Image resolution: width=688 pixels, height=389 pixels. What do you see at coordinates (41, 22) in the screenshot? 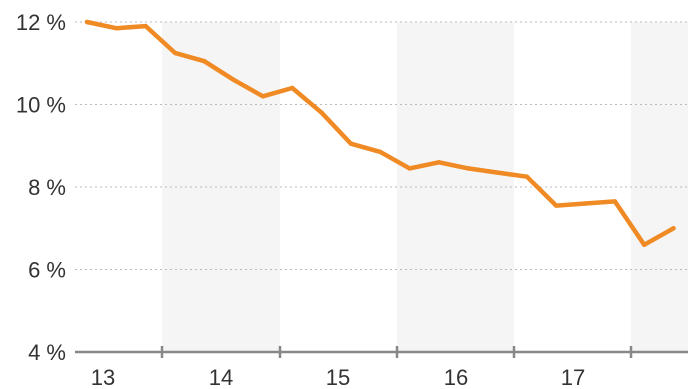
I see `y-tick-label: 12 %` at bounding box center [41, 22].